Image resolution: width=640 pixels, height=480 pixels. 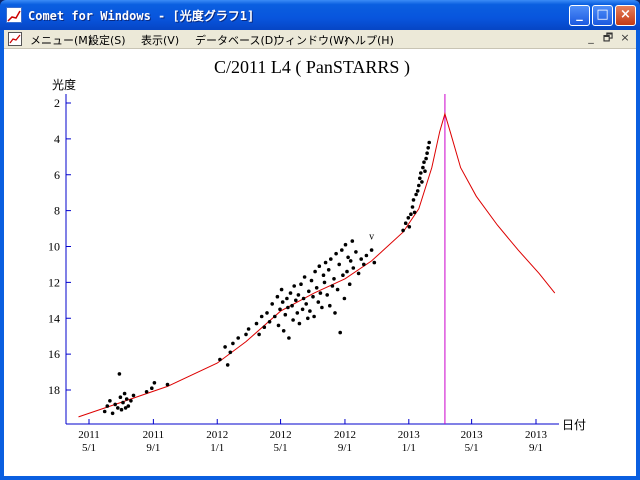 What do you see at coordinates (57, 103) in the screenshot?
I see `y-tick-label: 2` at bounding box center [57, 103].